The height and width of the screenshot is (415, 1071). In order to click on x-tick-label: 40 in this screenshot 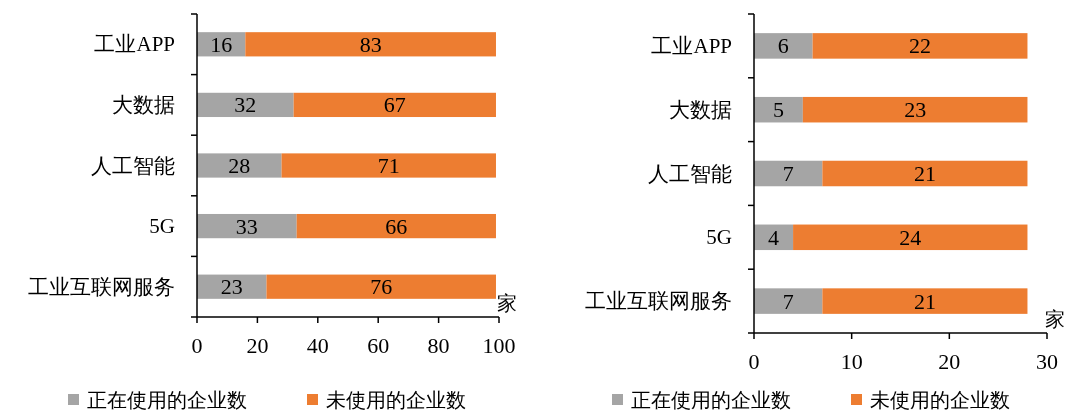, I will do `click(317, 345)`.